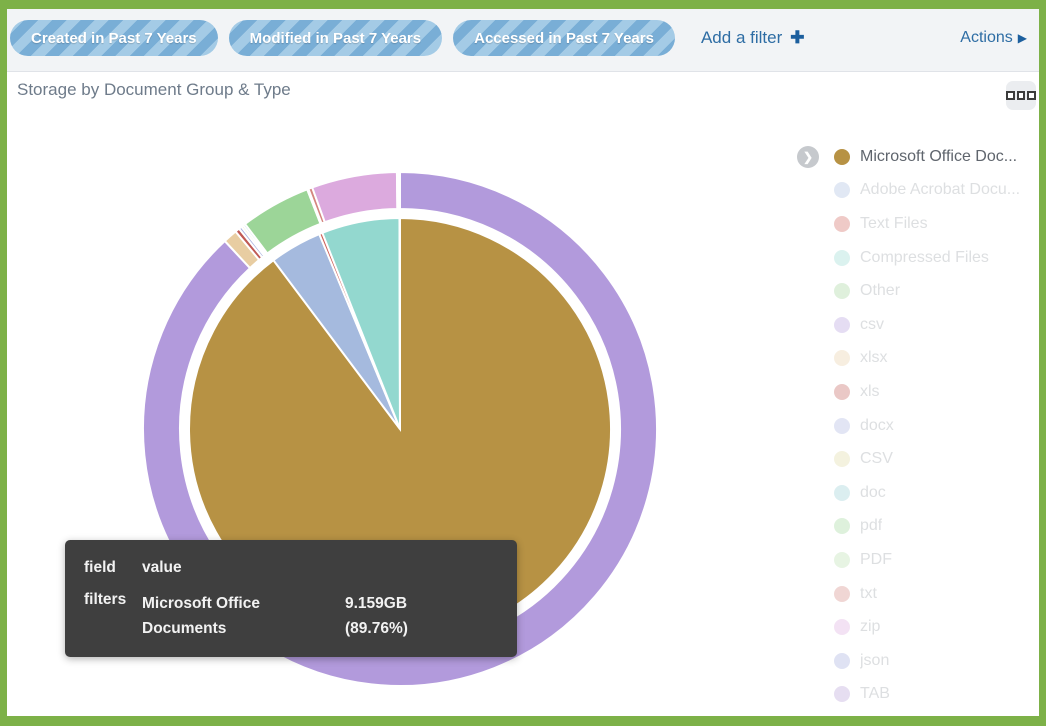 This screenshot has height=726, width=1046. I want to click on filter-pill-0: Created in Past 7 Years, so click(114, 38).